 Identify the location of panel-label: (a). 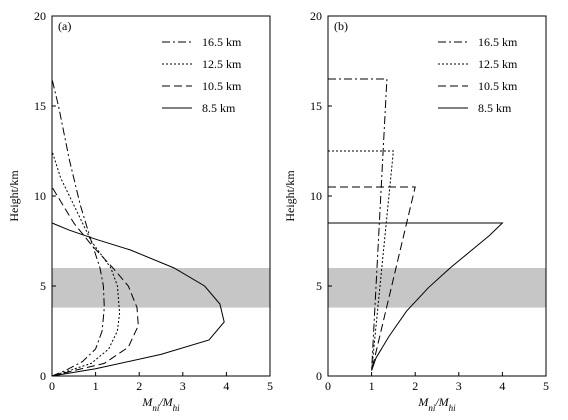
(64, 26).